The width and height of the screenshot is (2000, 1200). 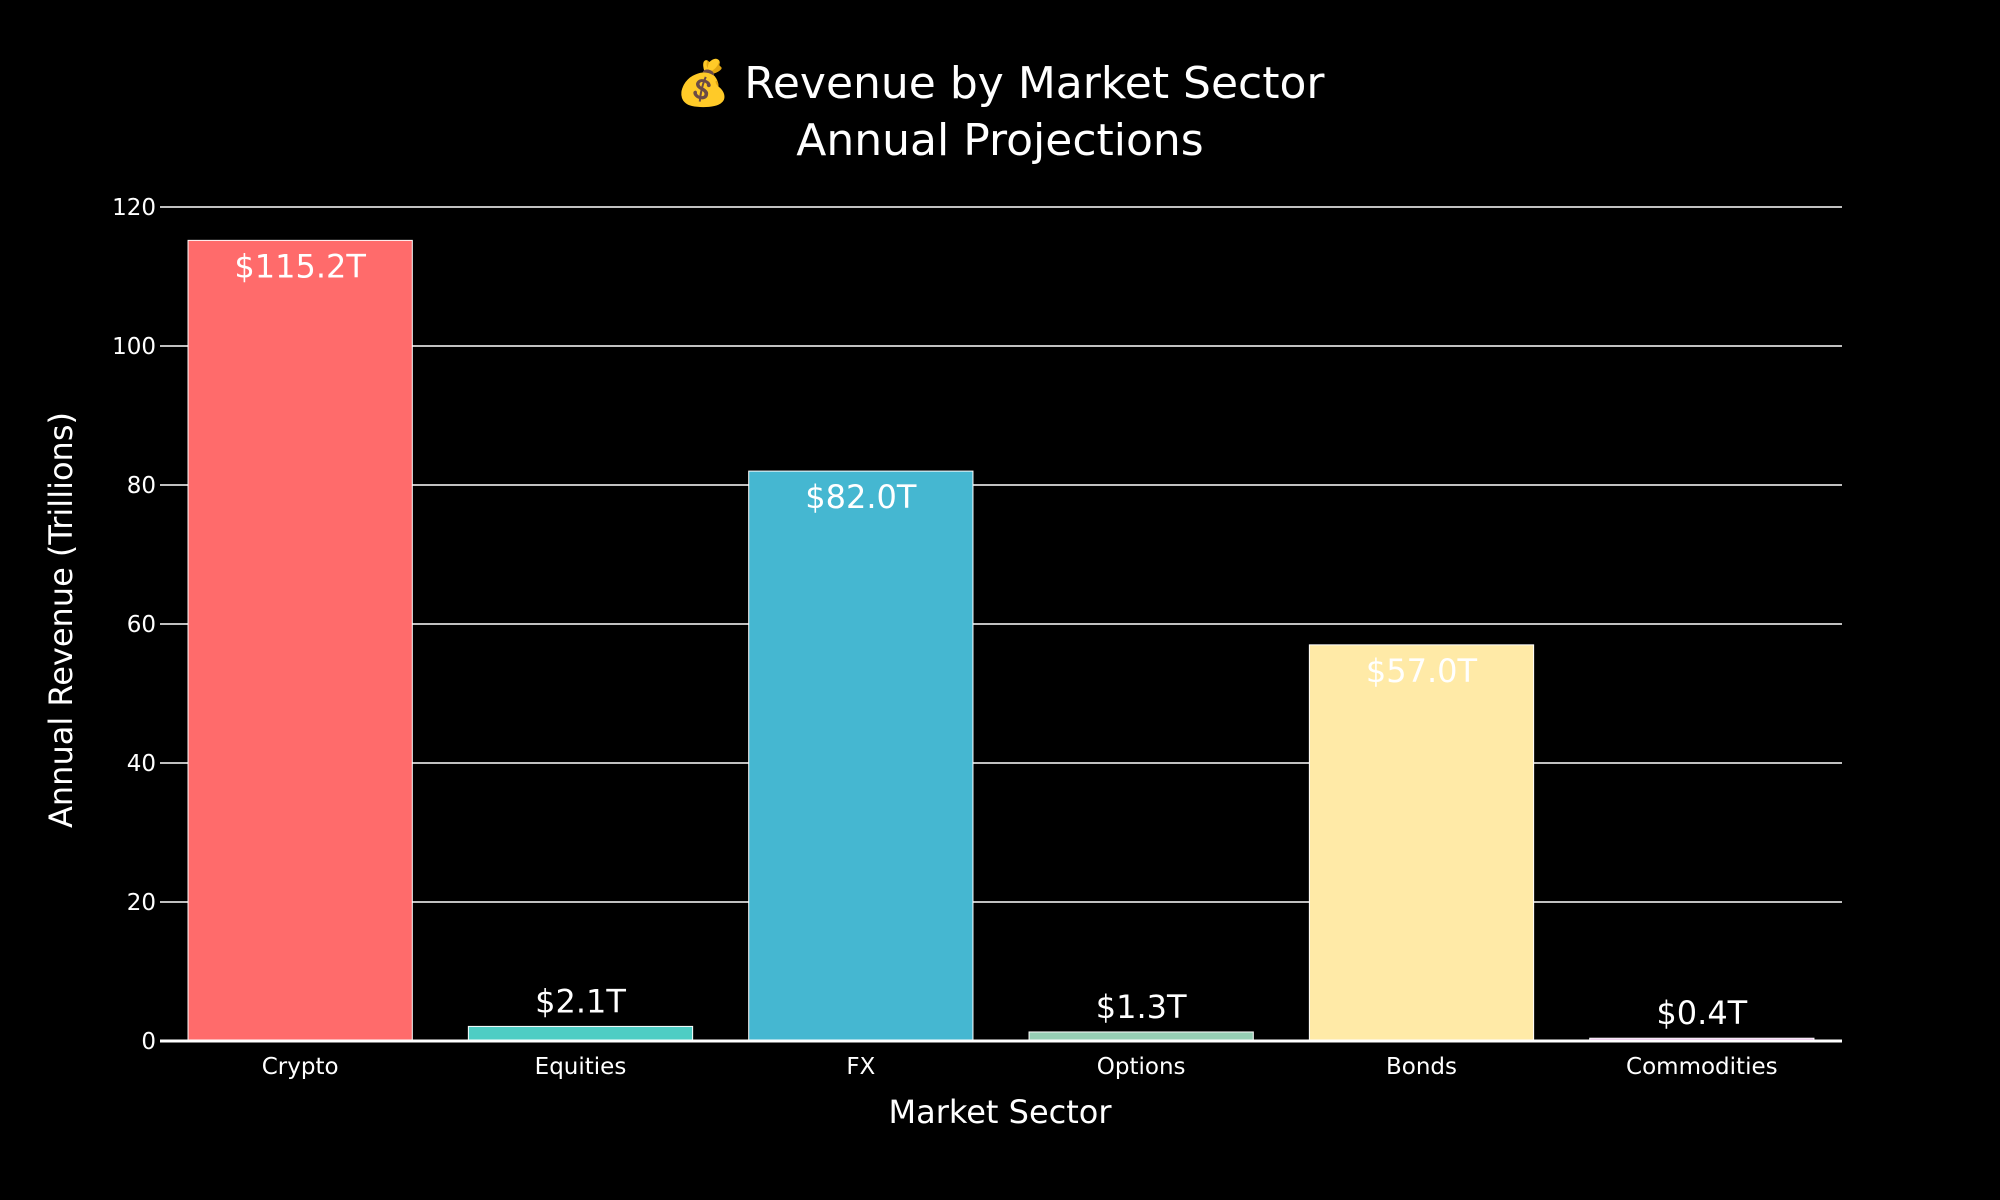 What do you see at coordinates (141, 764) in the screenshot?
I see `y-tick-label: 40` at bounding box center [141, 764].